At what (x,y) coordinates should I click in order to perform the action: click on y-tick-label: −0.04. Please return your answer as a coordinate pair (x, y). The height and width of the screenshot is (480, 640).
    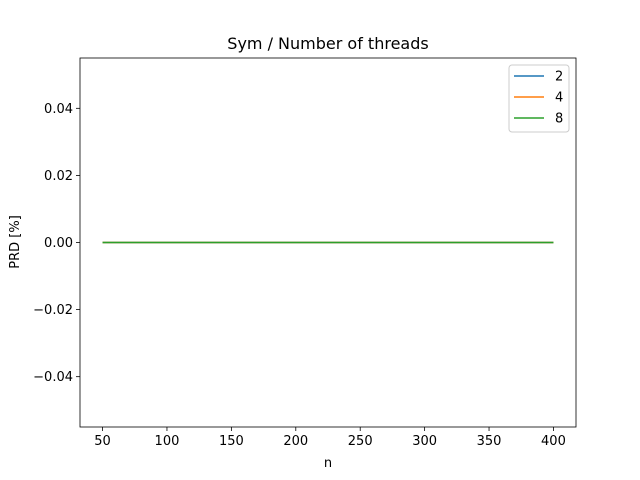
    Looking at the image, I should click on (53, 377).